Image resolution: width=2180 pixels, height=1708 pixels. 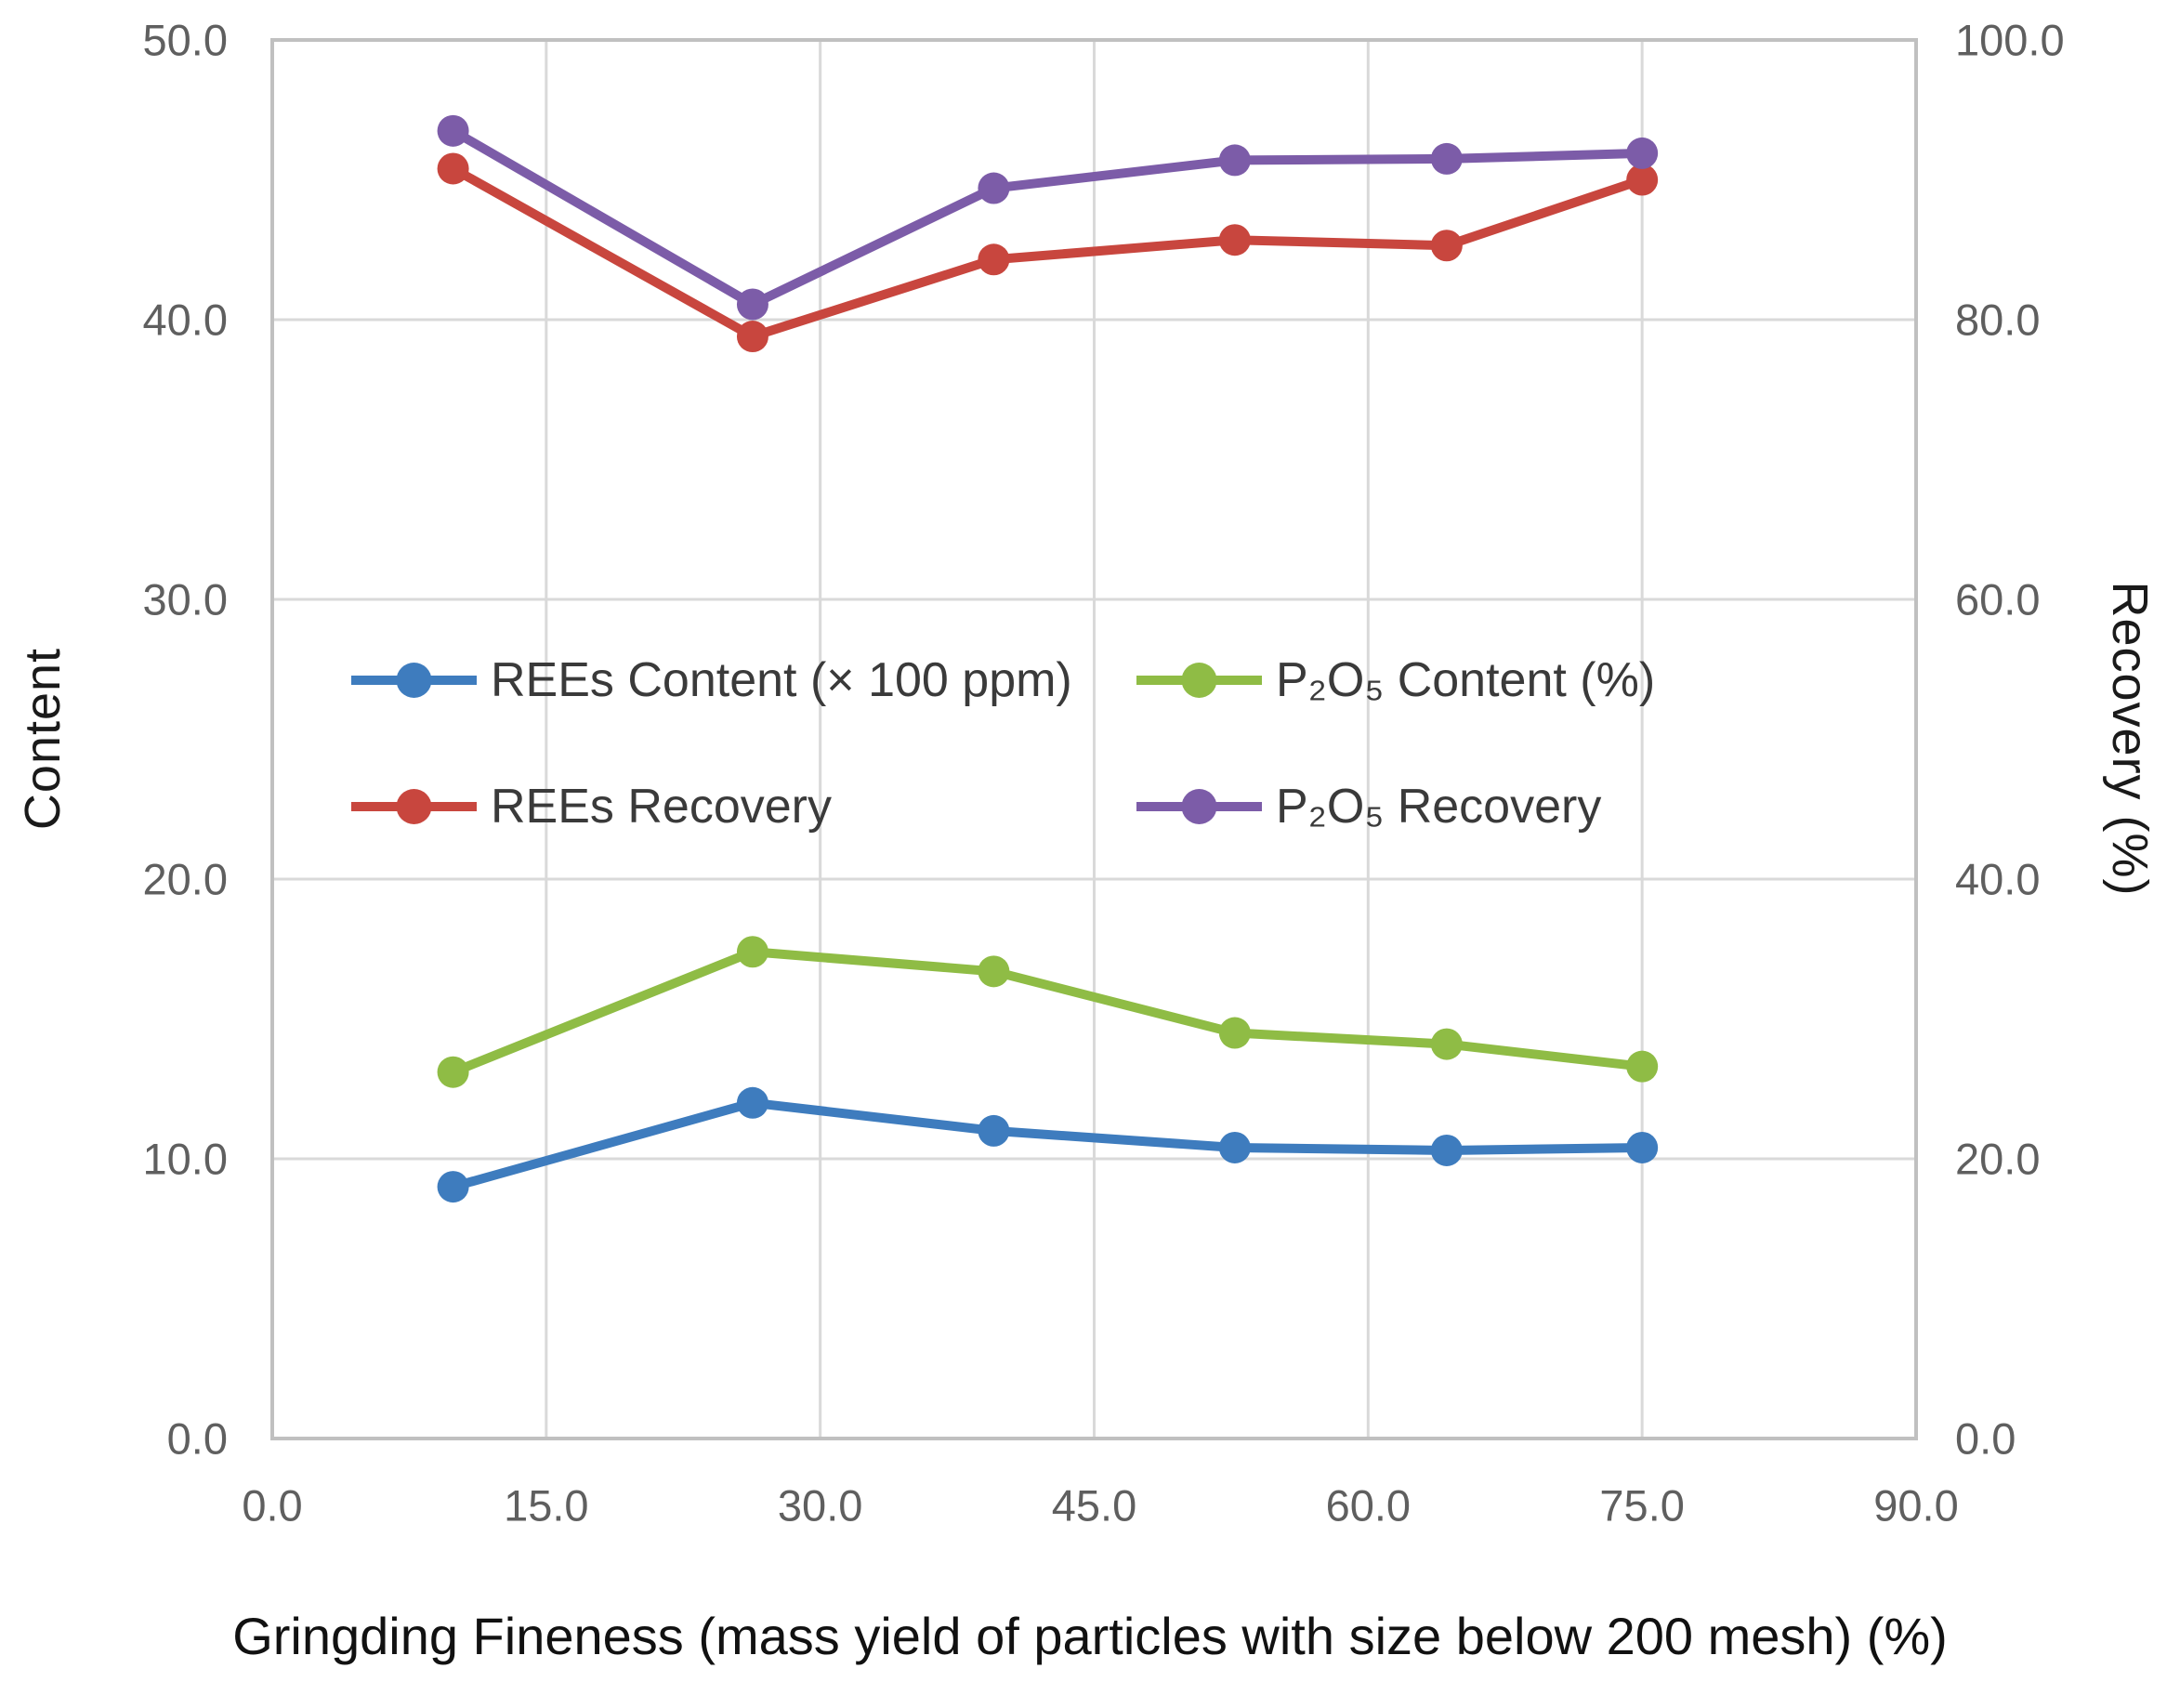 What do you see at coordinates (197, 1439) in the screenshot?
I see `y-left-tick-label: 0.0` at bounding box center [197, 1439].